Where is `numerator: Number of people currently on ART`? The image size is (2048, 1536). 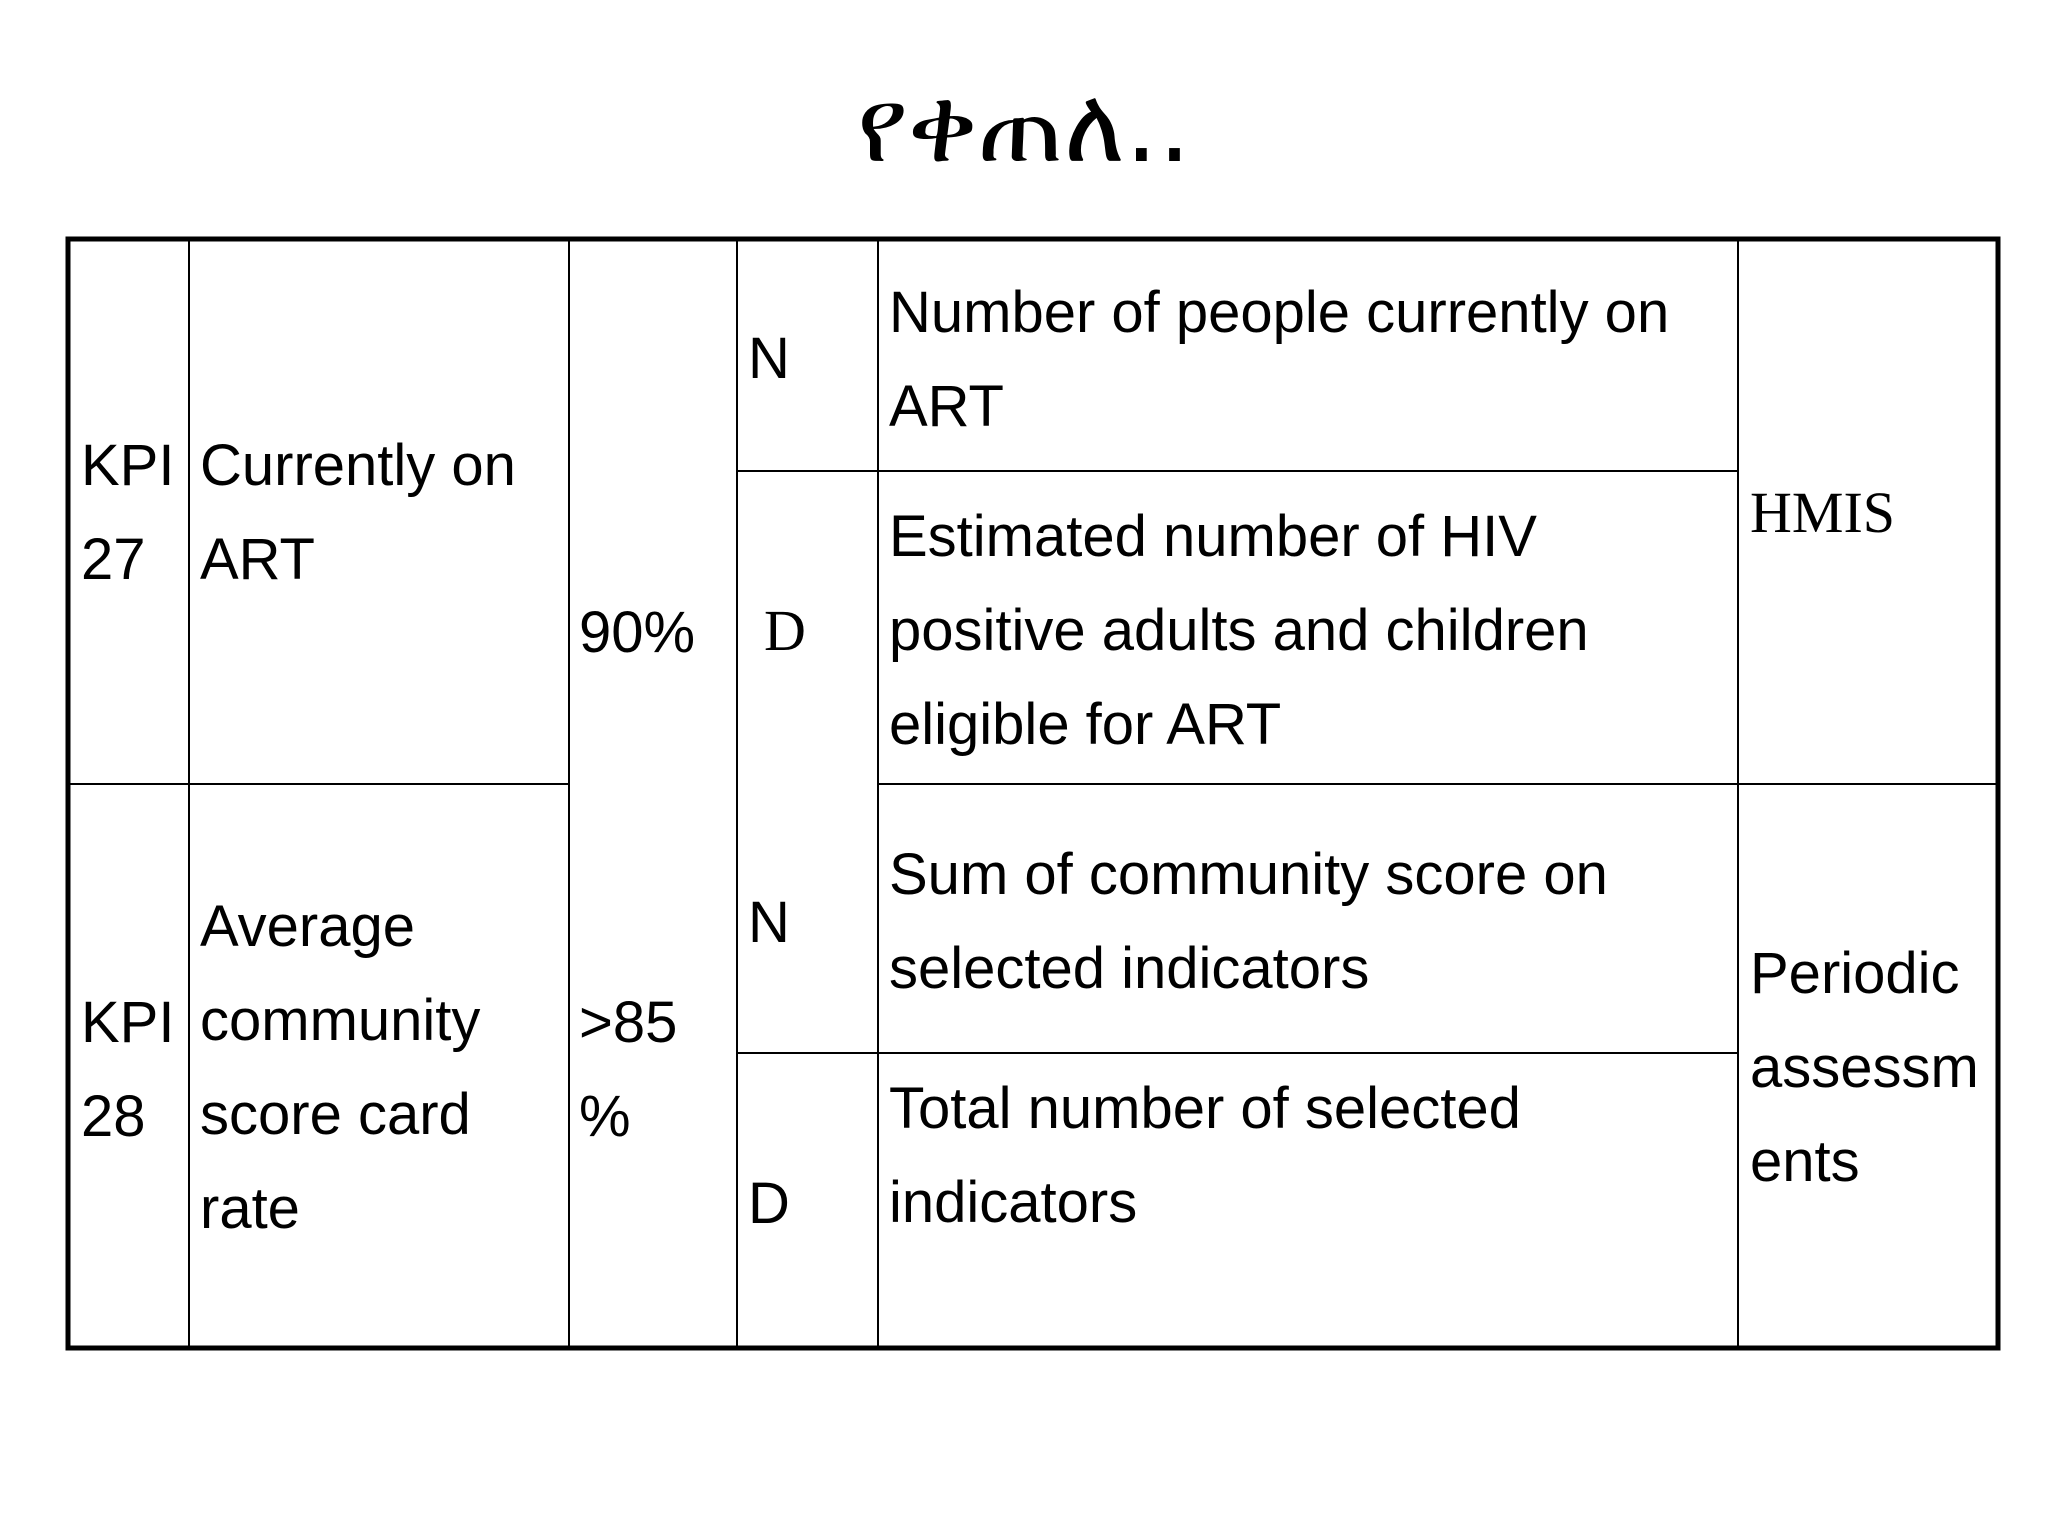 numerator: Number of people currently on ART is located at coordinates (1279, 359).